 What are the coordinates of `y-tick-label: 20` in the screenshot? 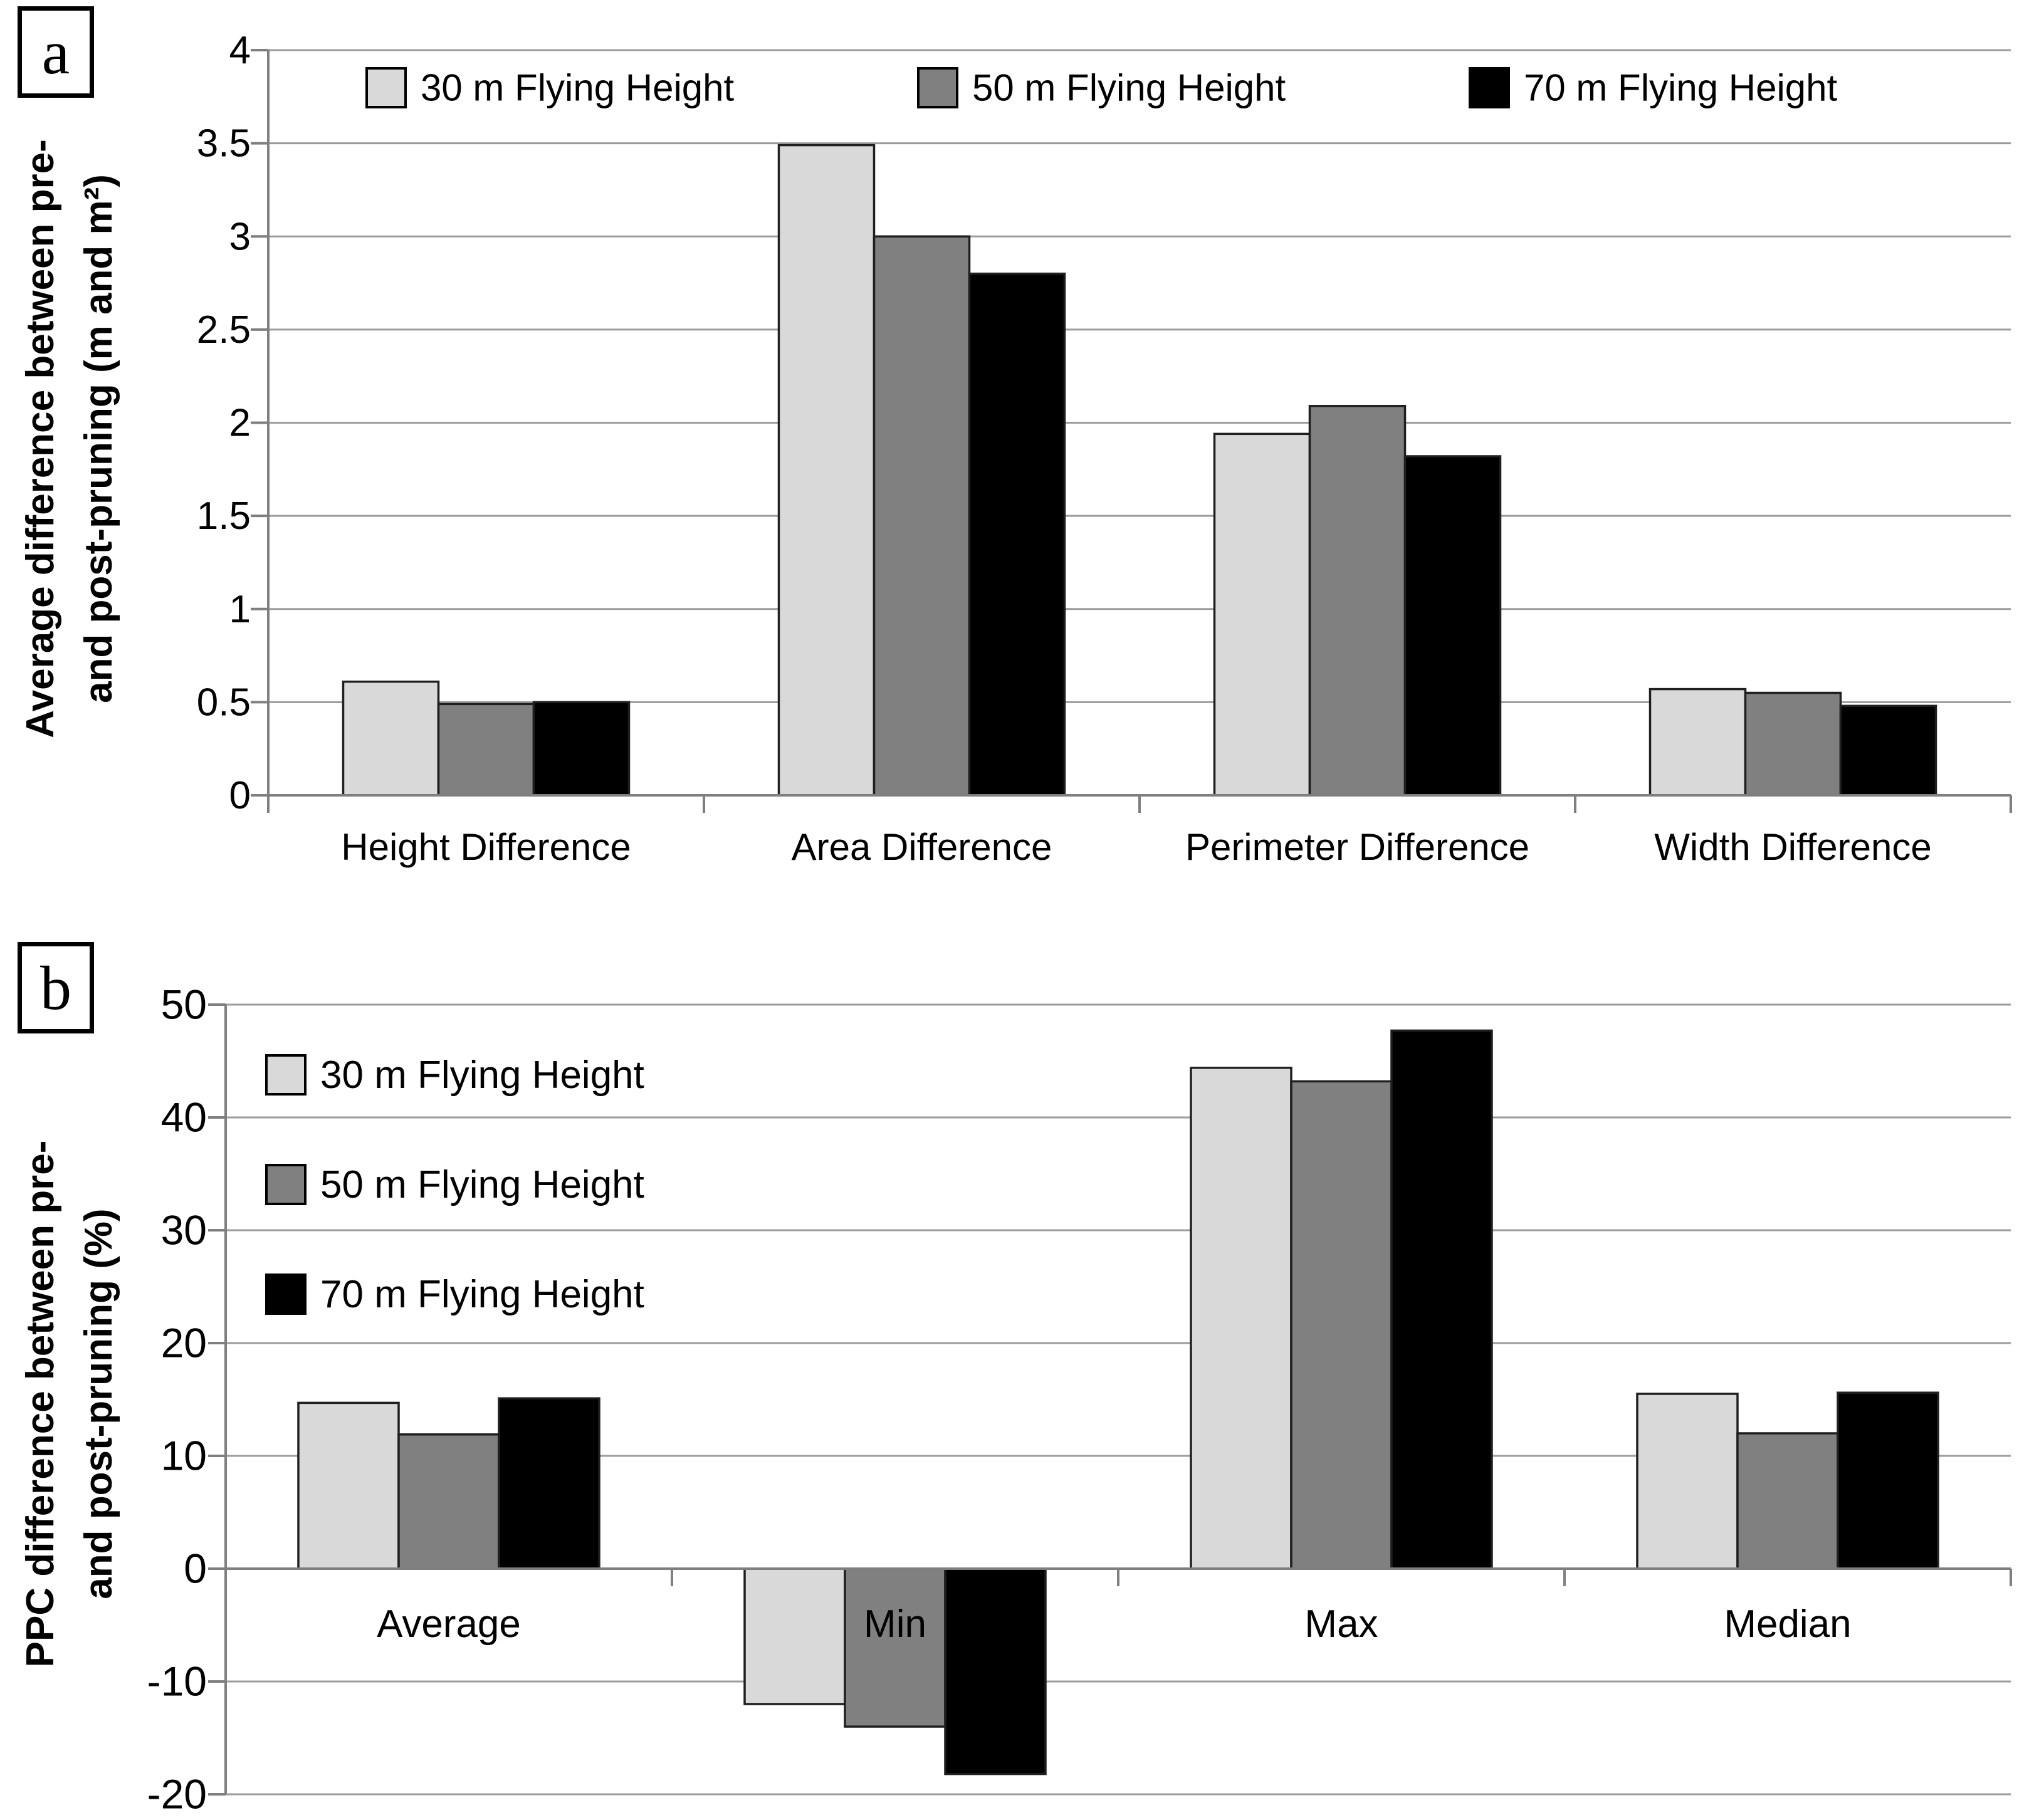 It's located at (184, 1342).